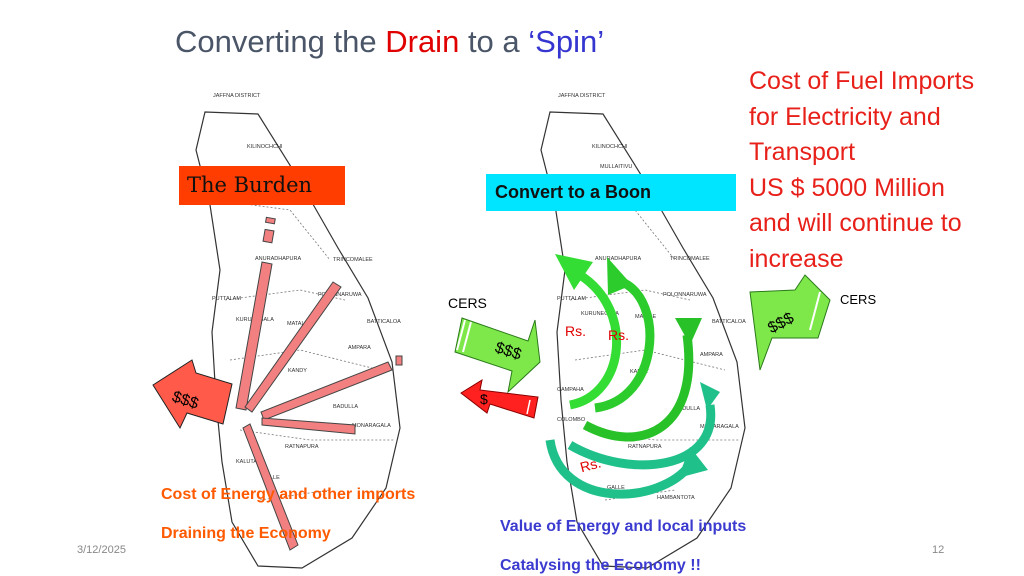 The width and height of the screenshot is (1024, 576). What do you see at coordinates (611, 192) in the screenshot?
I see `boon-label: Convert to a Boon` at bounding box center [611, 192].